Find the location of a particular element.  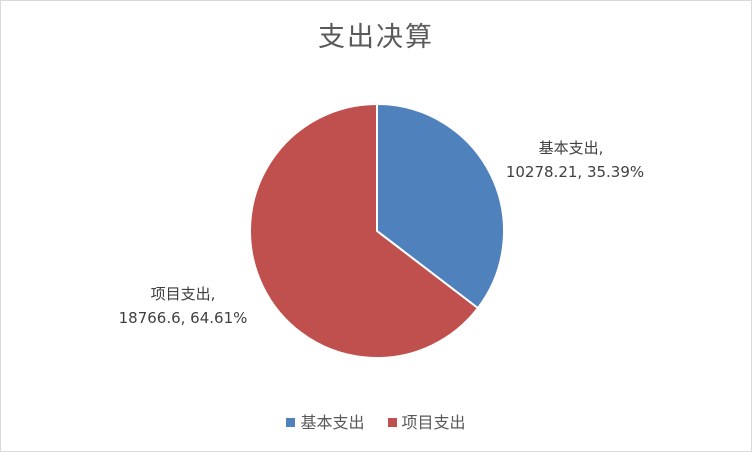

slice-label-basic-name: 基本支出, is located at coordinates (571, 148).